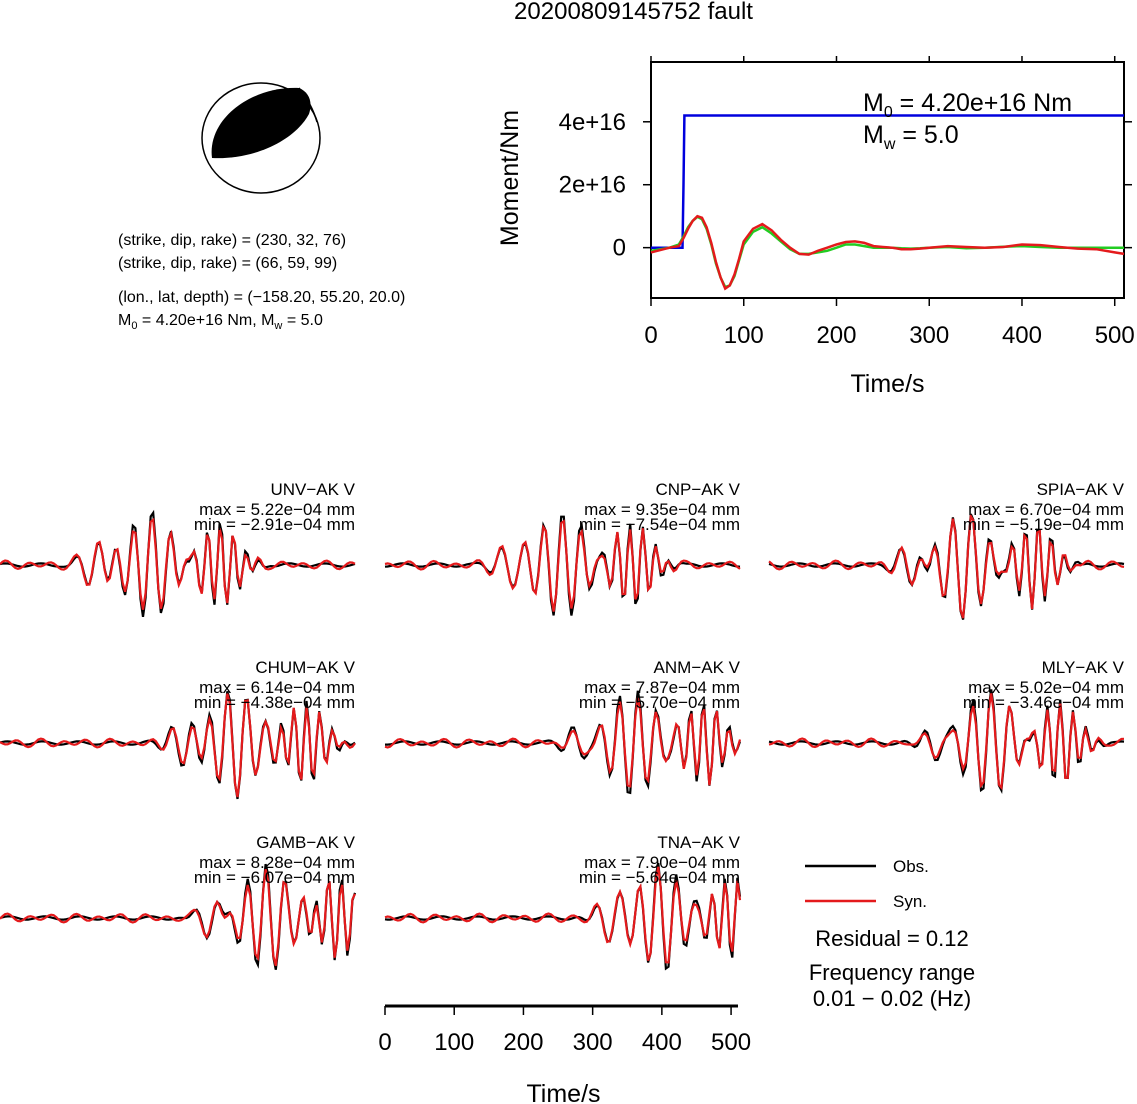  I want to click on residual-label: Residual = 0.12, so click(892, 938).